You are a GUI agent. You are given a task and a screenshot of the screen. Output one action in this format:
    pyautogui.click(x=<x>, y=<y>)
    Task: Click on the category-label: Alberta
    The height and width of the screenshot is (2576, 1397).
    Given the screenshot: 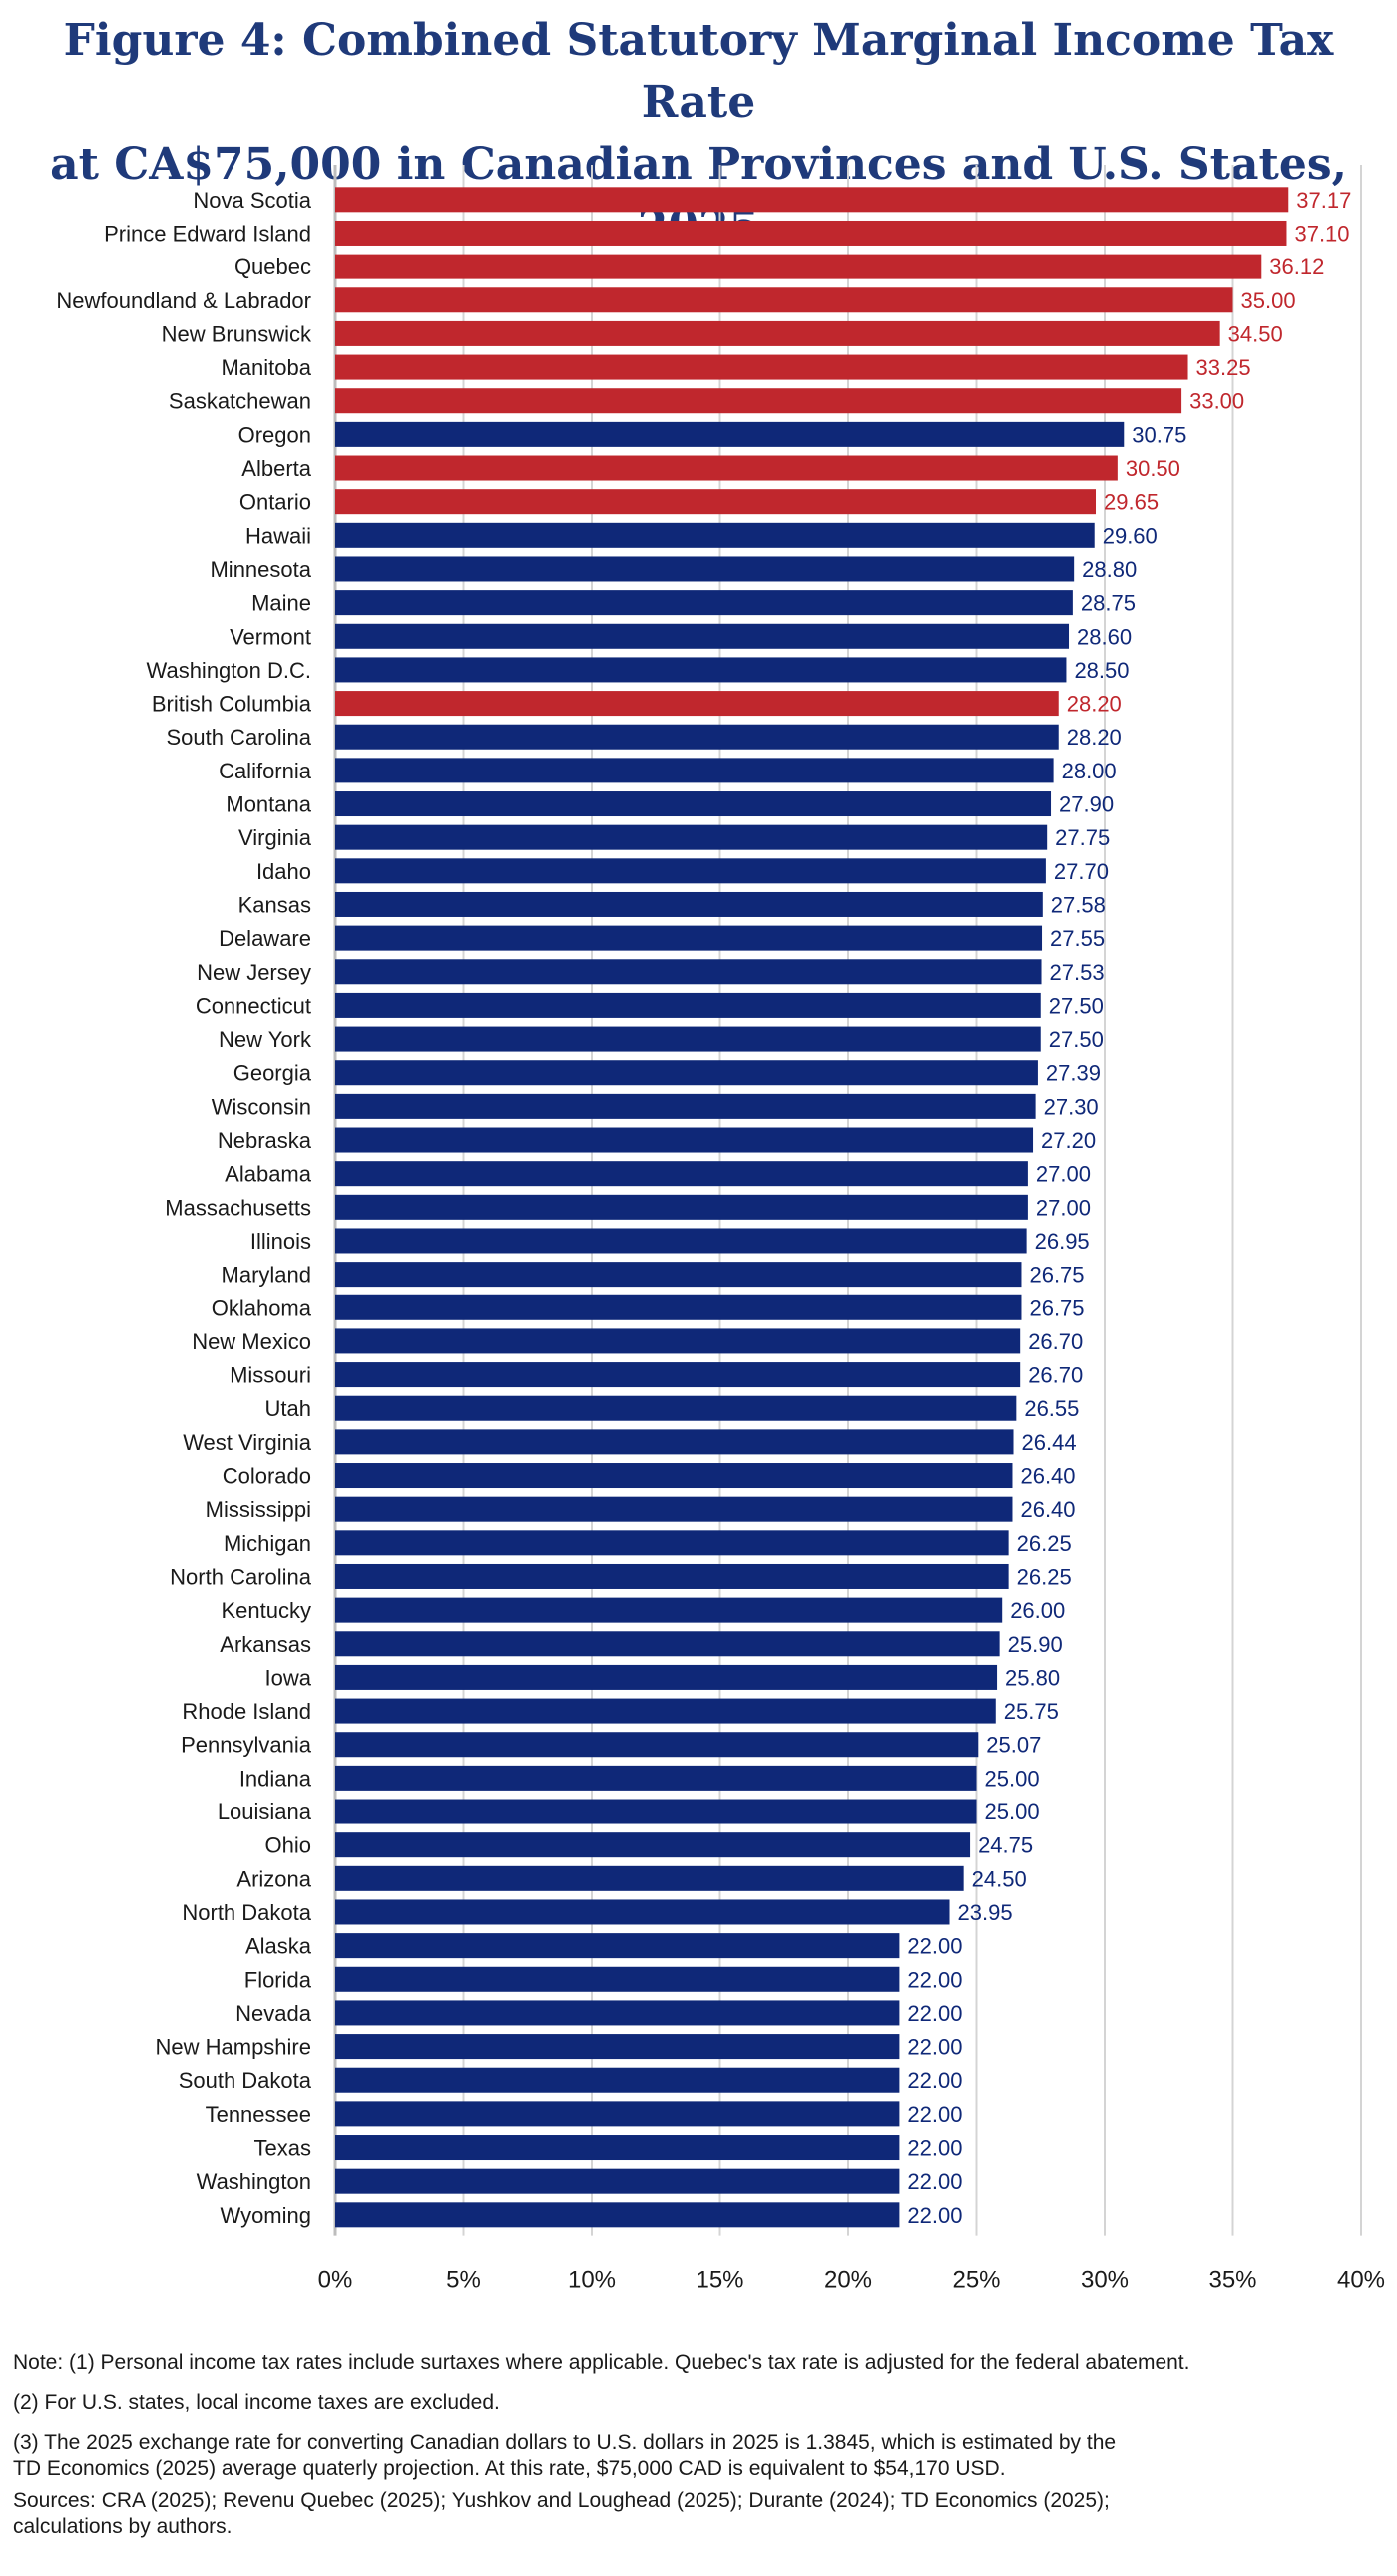 What is the action you would take?
    pyautogui.click(x=276, y=469)
    